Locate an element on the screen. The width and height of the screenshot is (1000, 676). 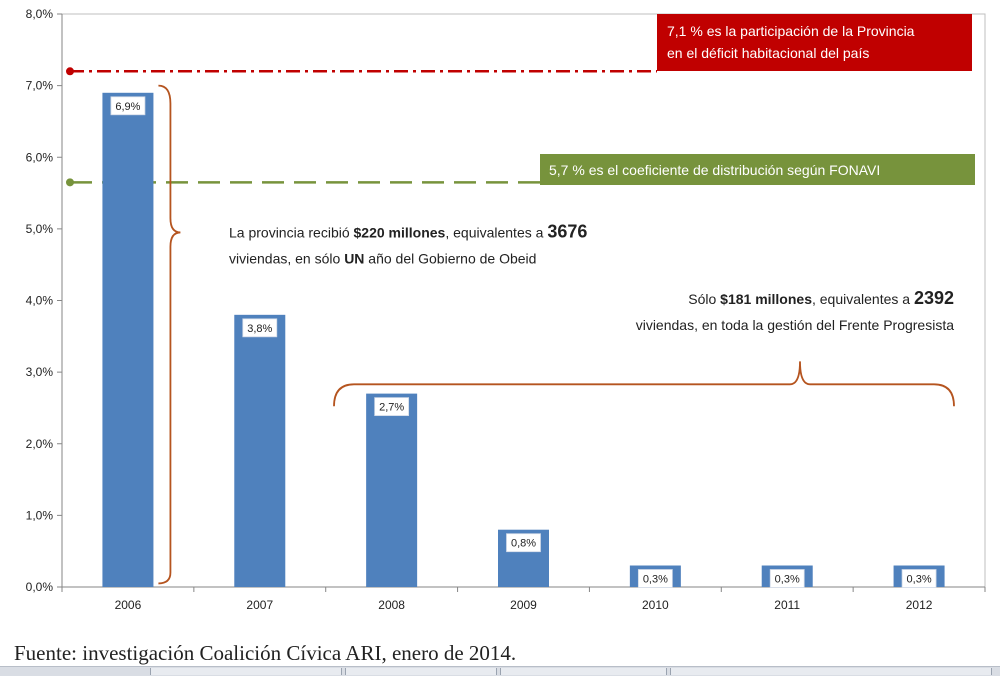
reference-label-box-fonavi is located at coordinates (757, 169).